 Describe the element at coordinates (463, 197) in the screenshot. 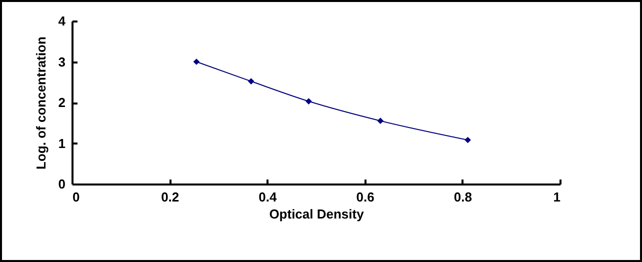

I see `x-tick-label: 0.8` at that location.